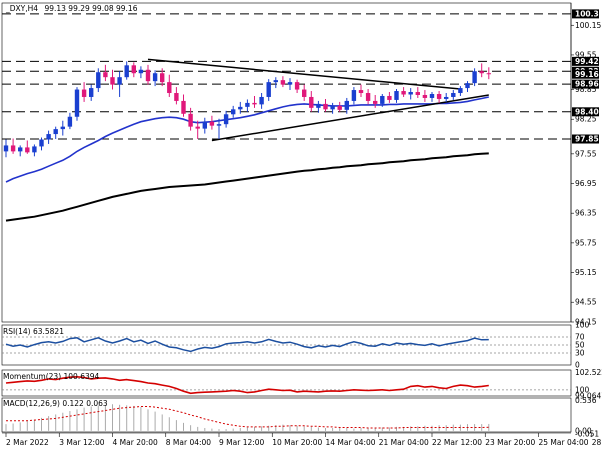 This screenshot has width=602, height=451. I want to click on time-tick-label: 2 Mar 2022, so click(27, 442).